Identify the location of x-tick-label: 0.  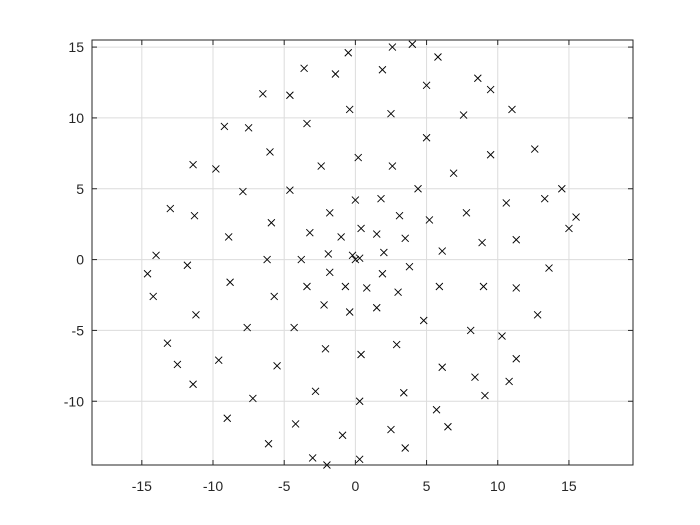
(355, 486).